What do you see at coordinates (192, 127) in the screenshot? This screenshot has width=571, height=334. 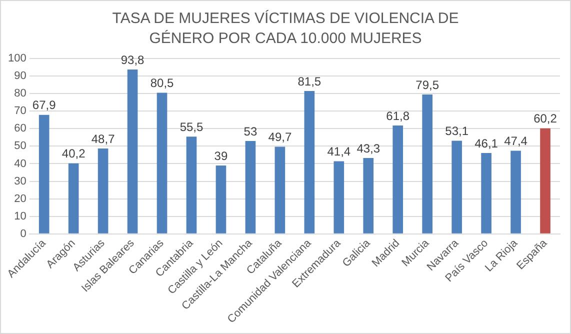 I see `data-label: 55,5` at bounding box center [192, 127].